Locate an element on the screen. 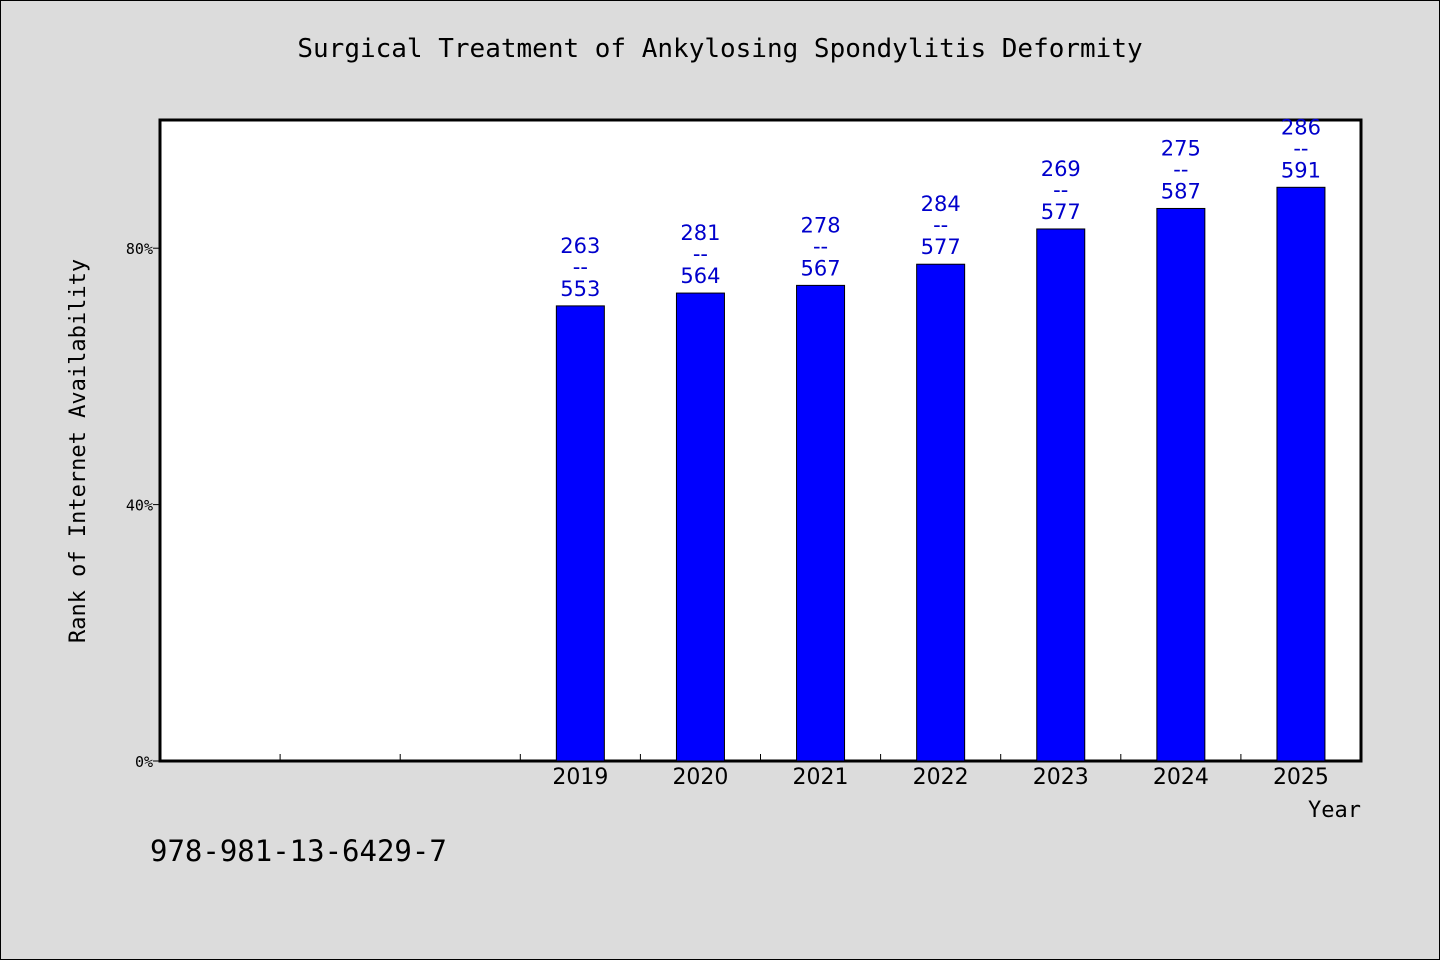 The height and width of the screenshot is (960, 1440). isbn-label: 978-981-13-6429-7 is located at coordinates (298, 851).